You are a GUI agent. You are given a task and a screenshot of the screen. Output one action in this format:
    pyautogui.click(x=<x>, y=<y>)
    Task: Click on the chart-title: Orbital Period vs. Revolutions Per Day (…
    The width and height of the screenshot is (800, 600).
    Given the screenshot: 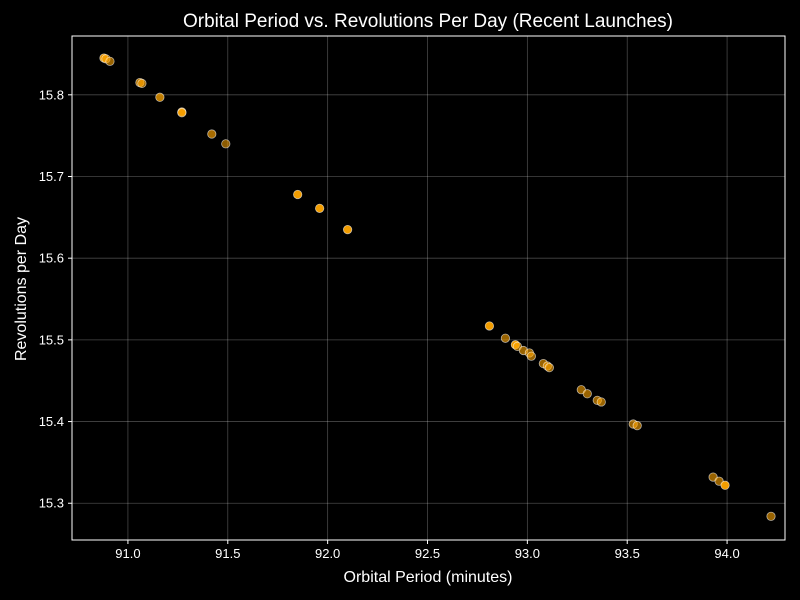 What is the action you would take?
    pyautogui.click(x=428, y=21)
    